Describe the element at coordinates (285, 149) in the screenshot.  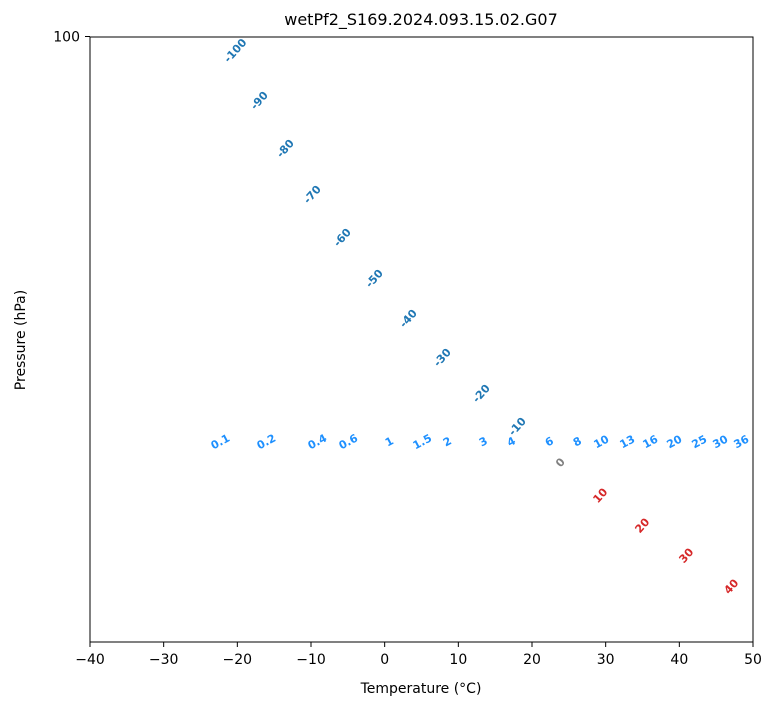
I see `dry-adiabat-label: -80` at that location.